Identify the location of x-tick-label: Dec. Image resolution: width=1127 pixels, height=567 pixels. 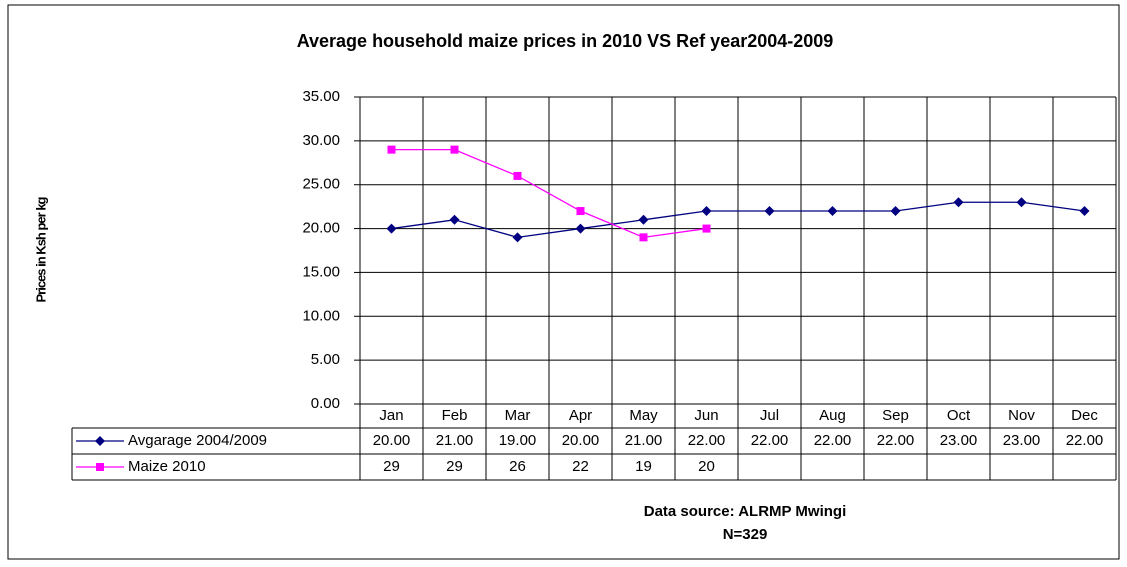
(1084, 415).